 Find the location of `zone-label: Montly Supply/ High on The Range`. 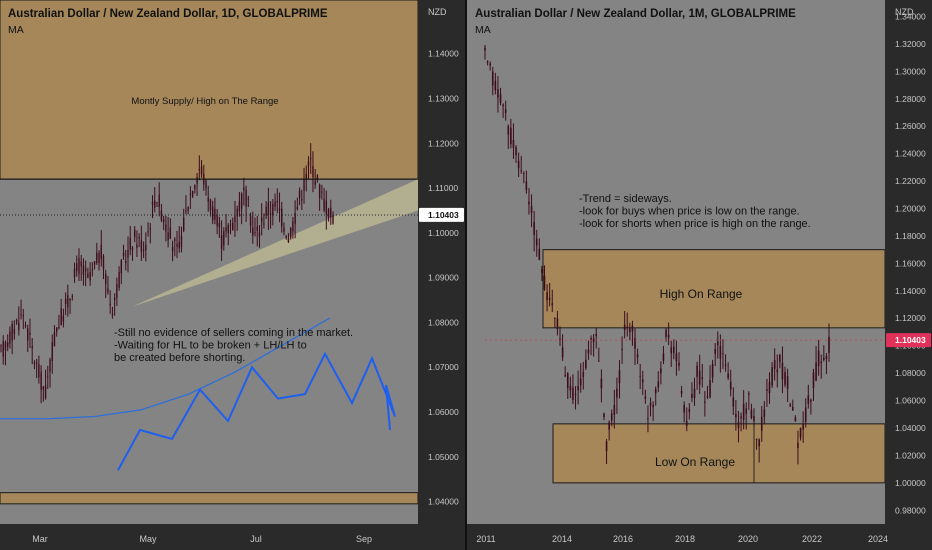

zone-label: Montly Supply/ High on The Range is located at coordinates (204, 101).